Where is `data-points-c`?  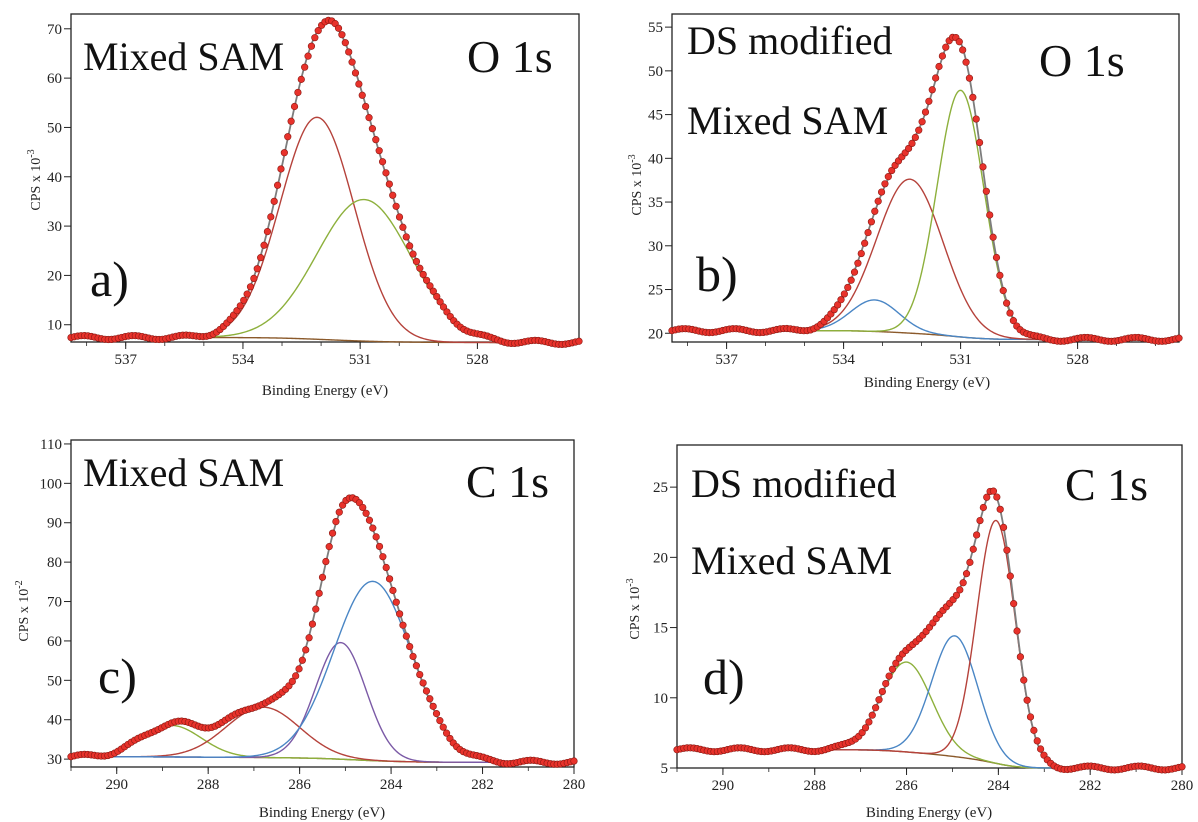
data-points-c is located at coordinates (322, 631).